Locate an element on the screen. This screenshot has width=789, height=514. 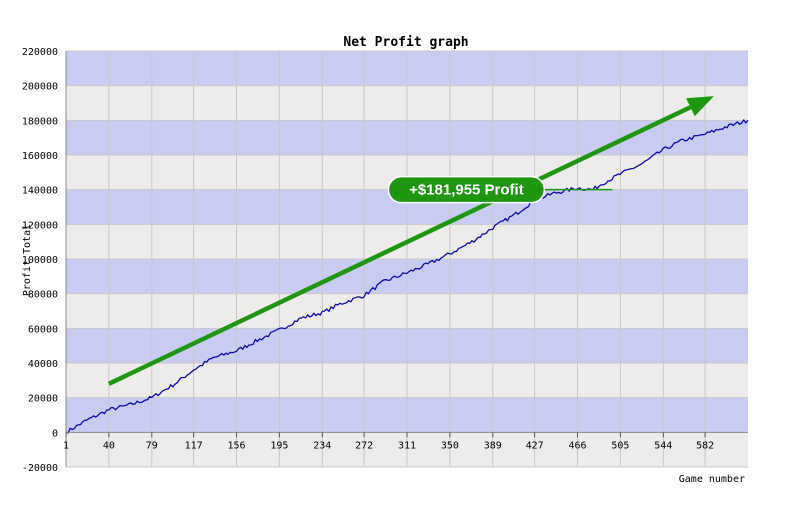
x-tick-label: 350 is located at coordinates (450, 445).